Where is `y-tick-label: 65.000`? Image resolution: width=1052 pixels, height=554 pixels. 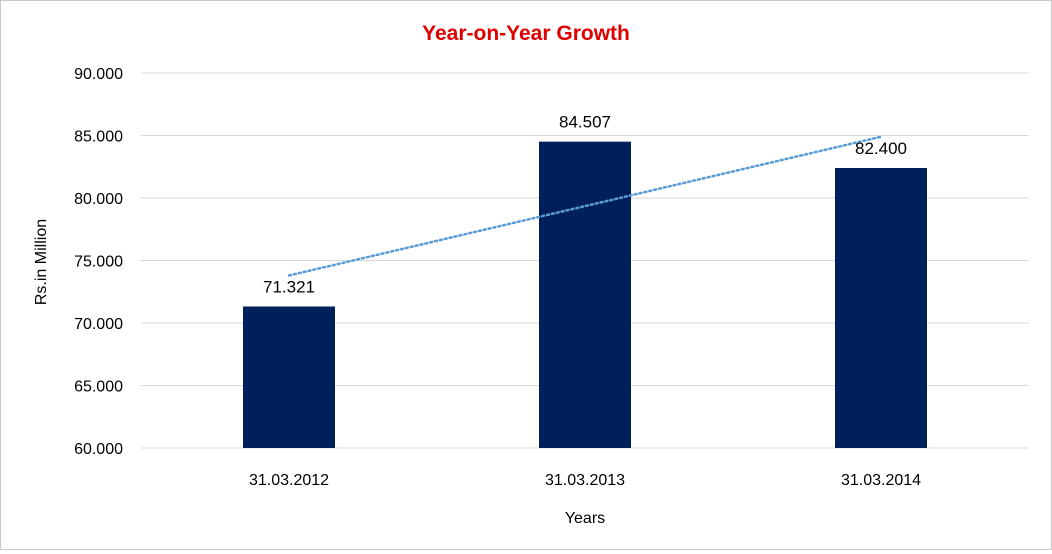 y-tick-label: 65.000 is located at coordinates (98, 387).